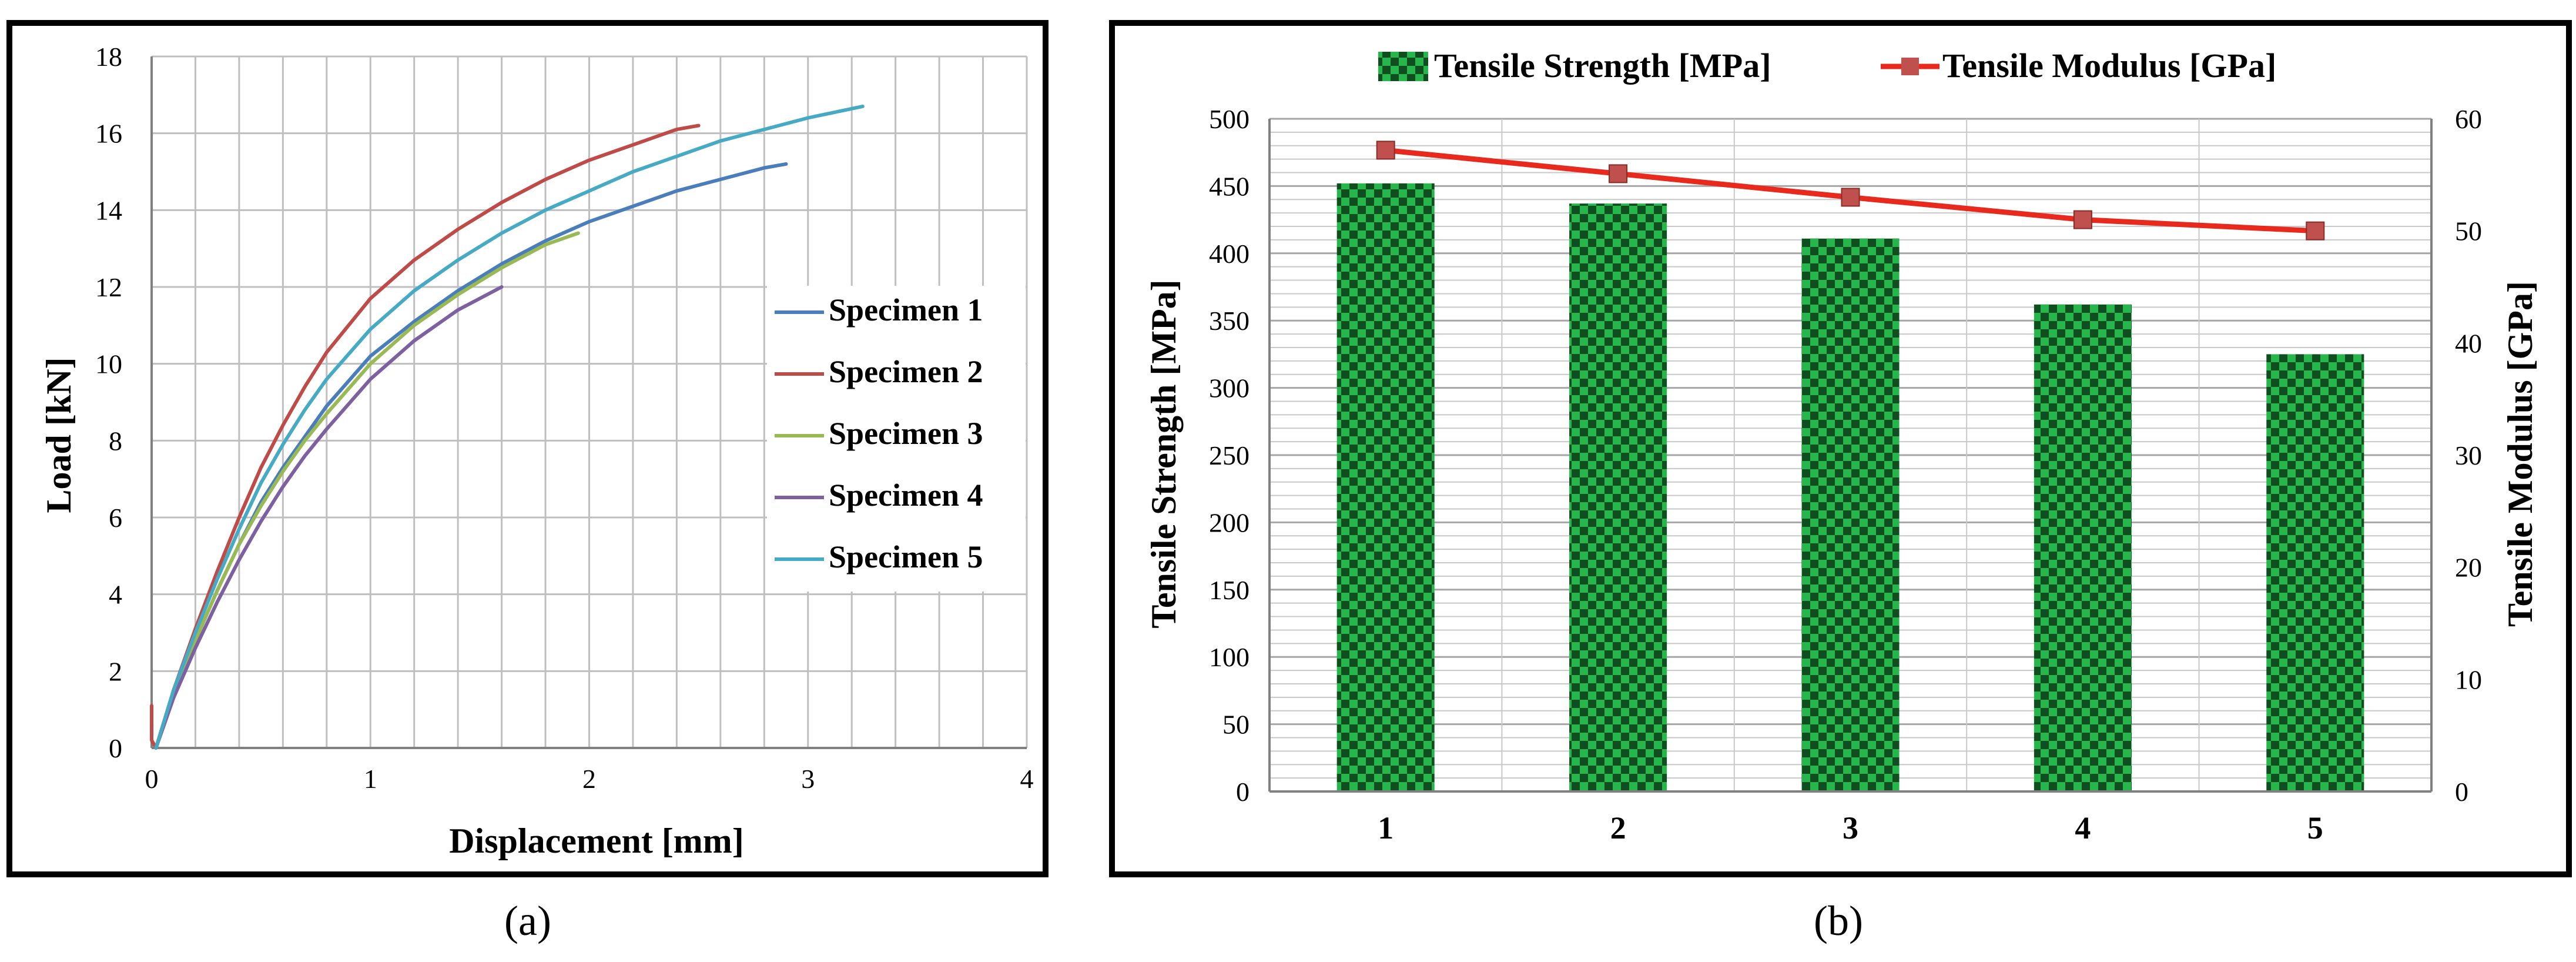  Describe the element at coordinates (108, 134) in the screenshot. I see `y-tick-label: 16` at that location.